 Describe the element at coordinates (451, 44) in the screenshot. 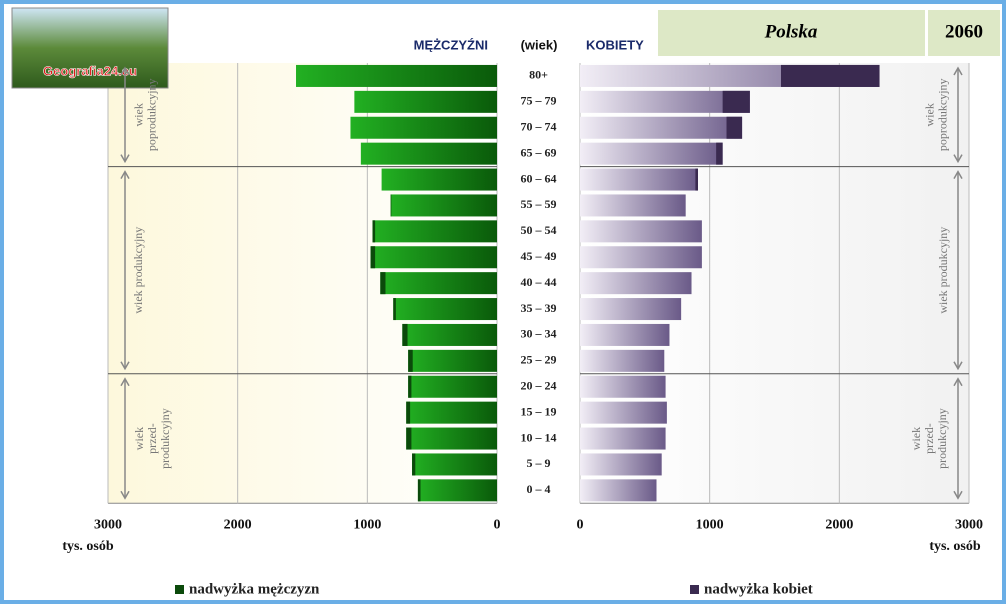

I see `left-label: MĘŻCZYŹNI` at that location.